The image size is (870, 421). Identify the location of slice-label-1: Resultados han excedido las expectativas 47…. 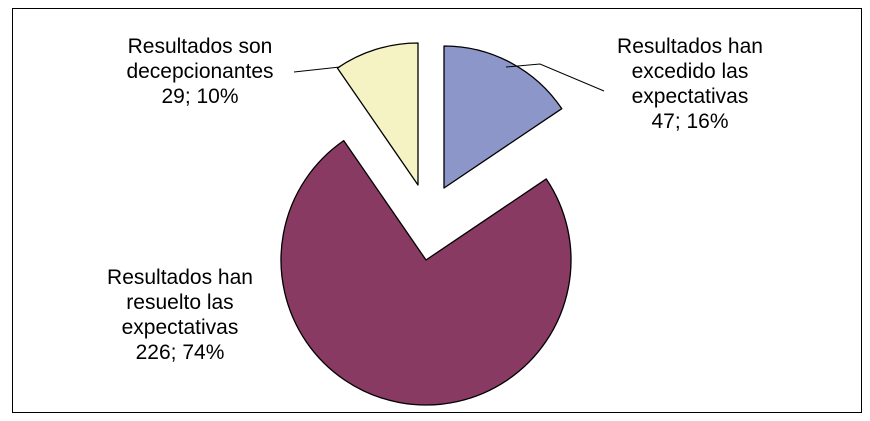
(690, 84).